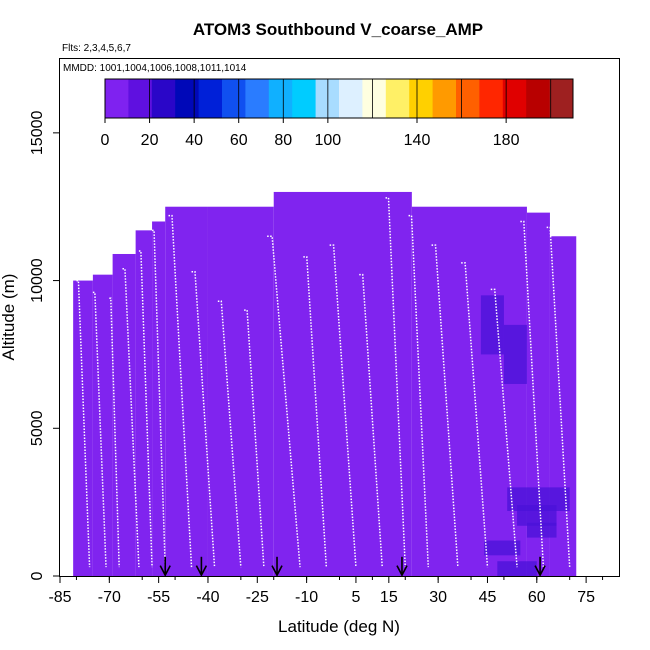 This screenshot has width=650, height=650. What do you see at coordinates (207, 597) in the screenshot?
I see `x-tick-label: -40` at bounding box center [207, 597].